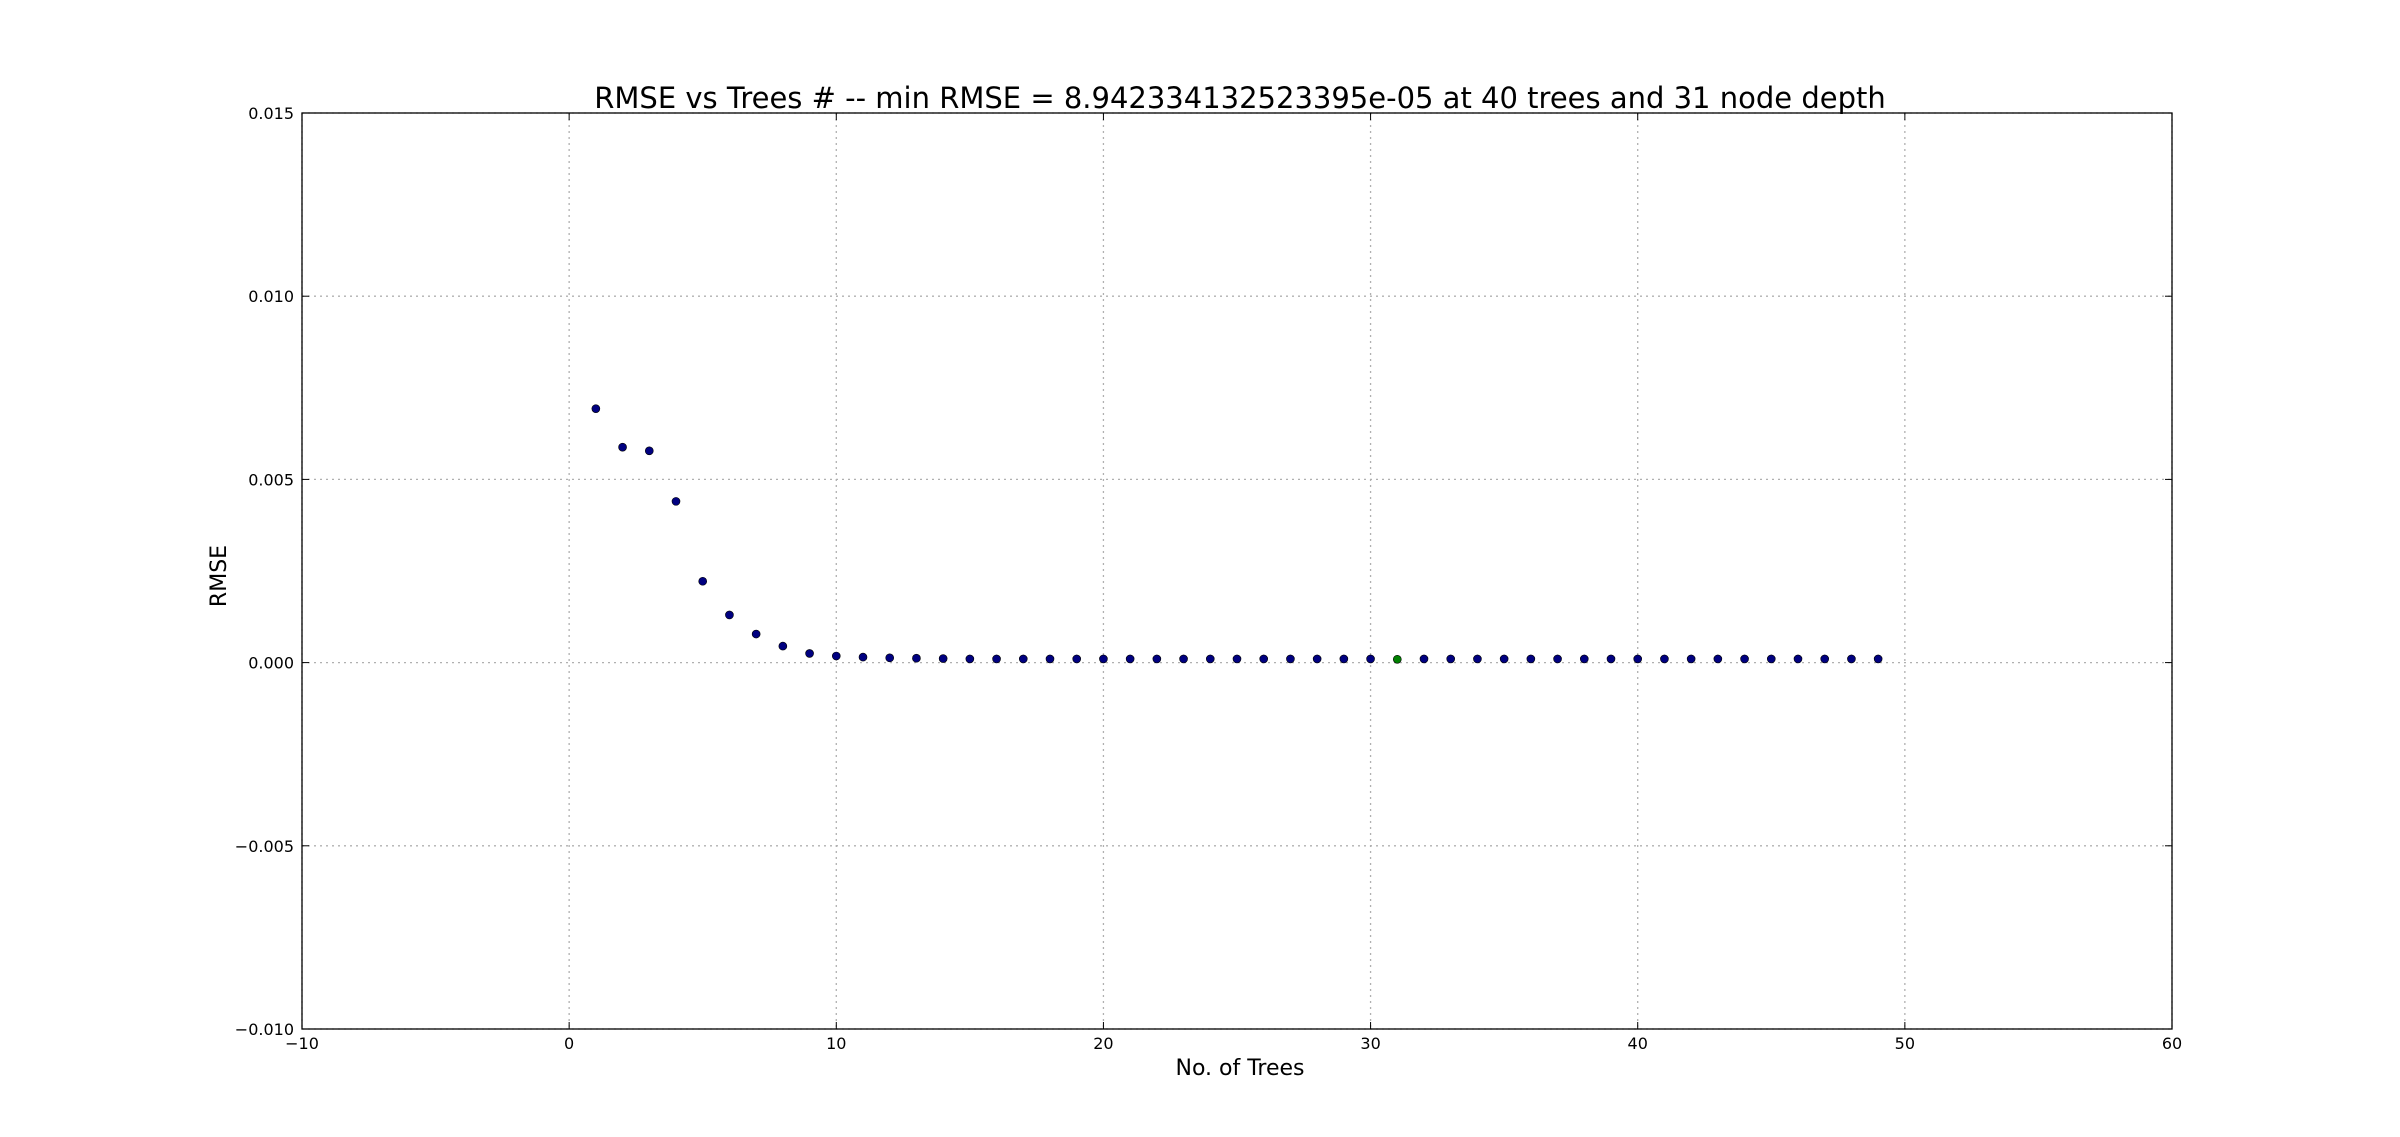 The height and width of the screenshot is (1137, 2400). Describe the element at coordinates (1239, 1068) in the screenshot. I see `x-axis-label: No. of Trees` at that location.